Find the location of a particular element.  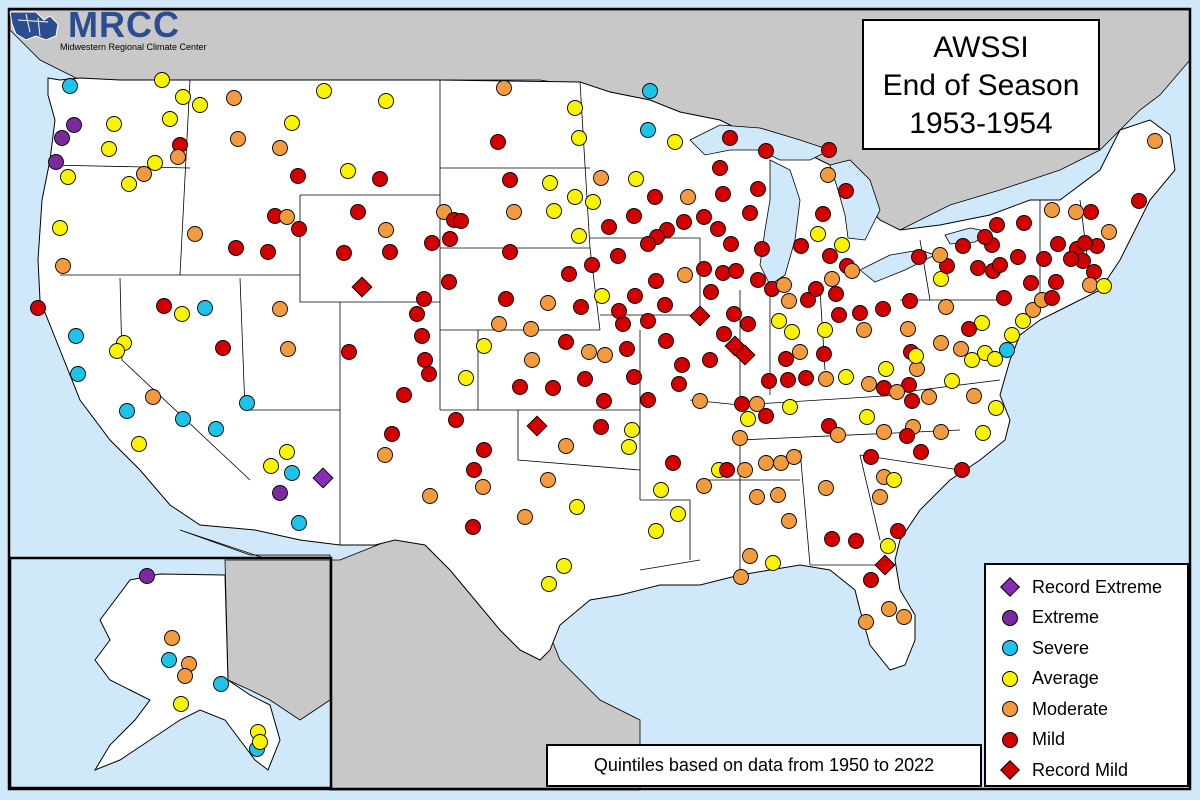

legend-label: Average is located at coordinates (1065, 678).